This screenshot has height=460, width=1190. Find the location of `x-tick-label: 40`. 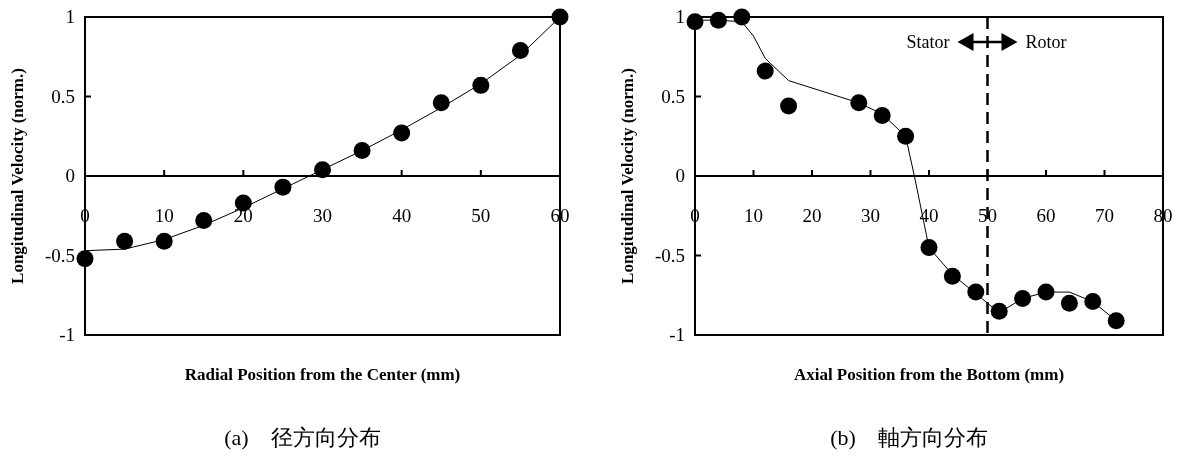

x-tick-label: 40 is located at coordinates (402, 215).